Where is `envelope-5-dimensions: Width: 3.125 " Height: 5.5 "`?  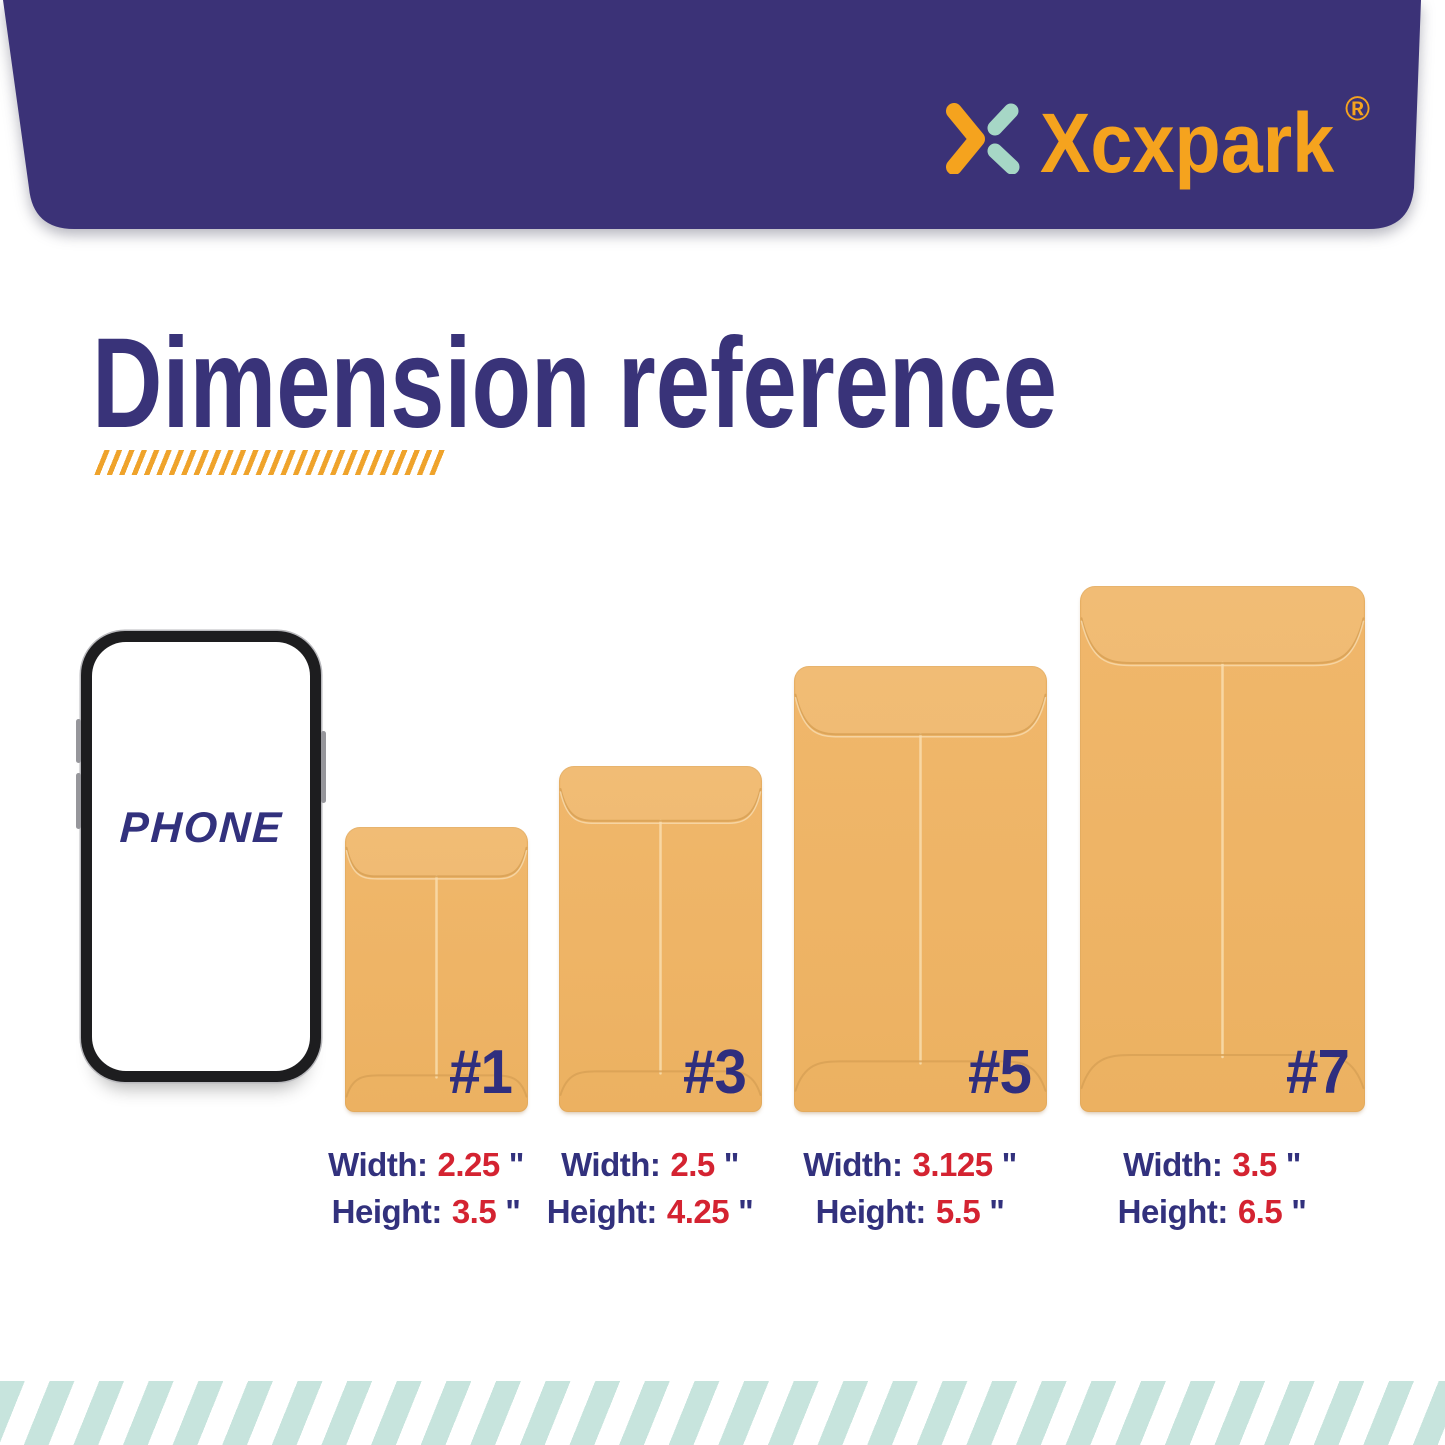
envelope-5-dimensions: Width: 3.125 " Height: 5.5 " is located at coordinates (910, 1188).